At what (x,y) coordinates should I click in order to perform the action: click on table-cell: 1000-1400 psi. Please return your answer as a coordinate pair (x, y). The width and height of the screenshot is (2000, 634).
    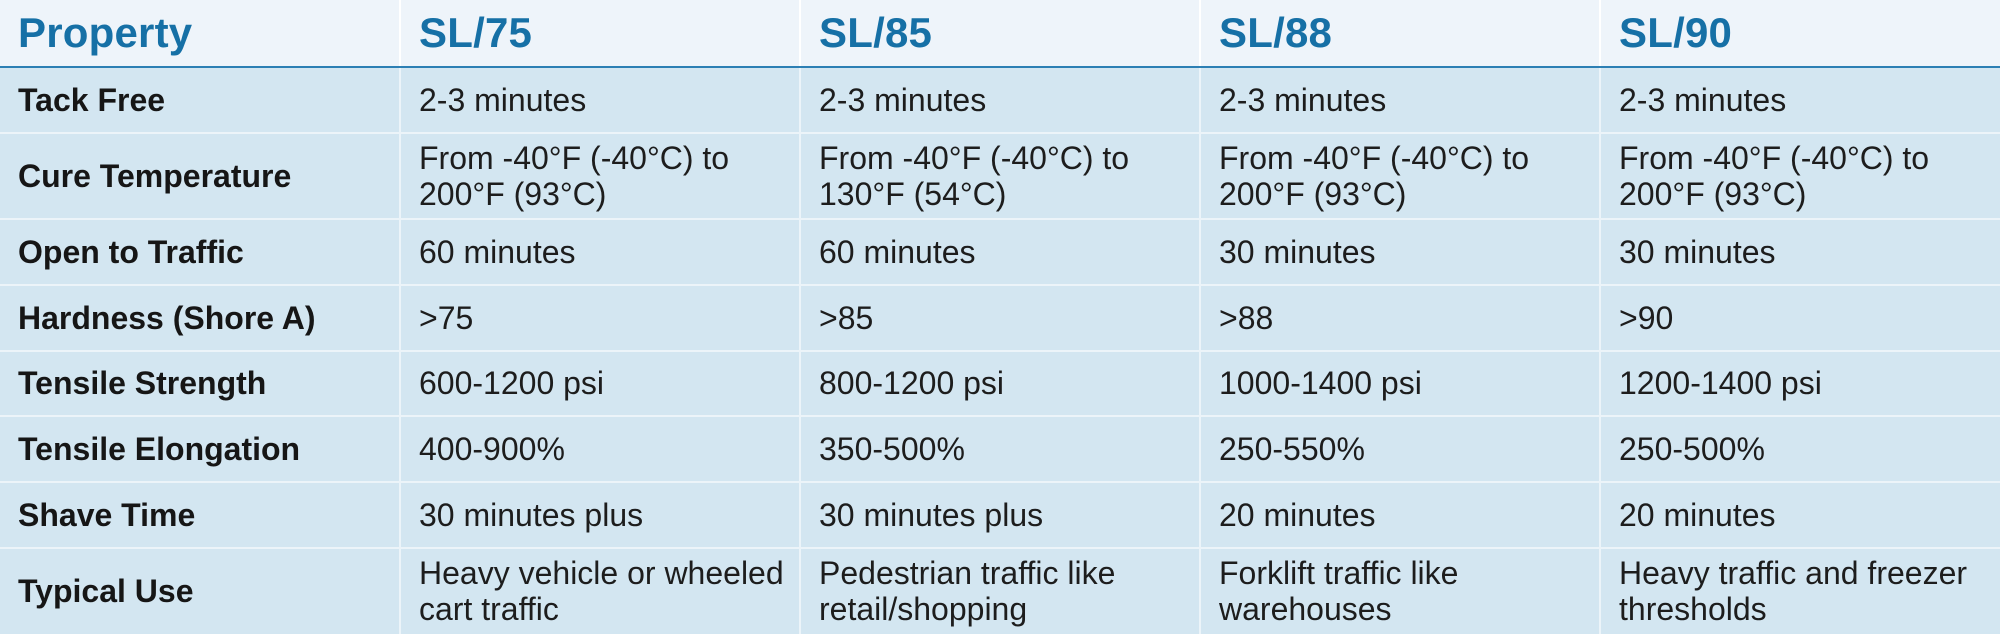
    Looking at the image, I should click on (1400, 384).